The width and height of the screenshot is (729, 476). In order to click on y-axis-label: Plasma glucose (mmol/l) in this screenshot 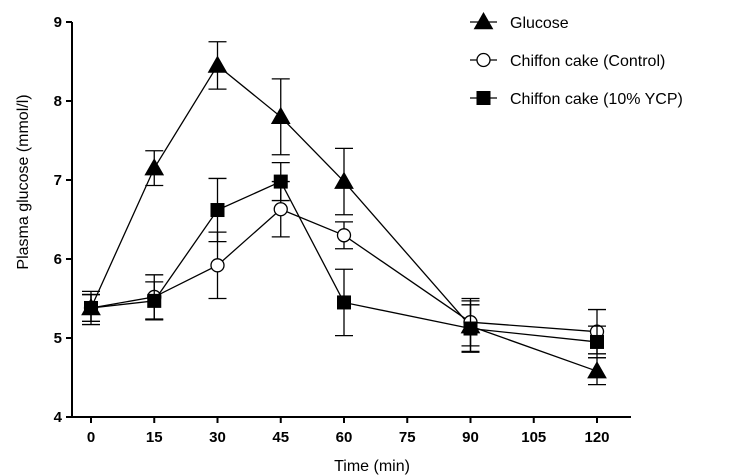, I will do `click(23, 181)`.